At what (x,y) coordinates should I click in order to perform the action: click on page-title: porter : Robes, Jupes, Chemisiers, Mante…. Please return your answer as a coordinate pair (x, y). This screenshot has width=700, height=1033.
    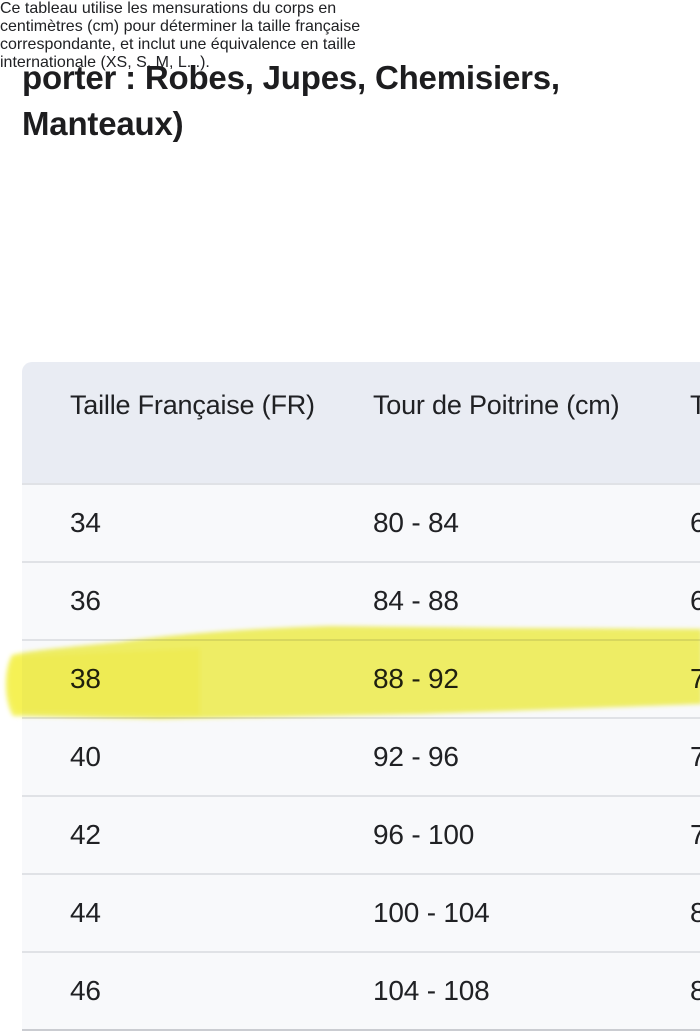
    Looking at the image, I should click on (342, 101).